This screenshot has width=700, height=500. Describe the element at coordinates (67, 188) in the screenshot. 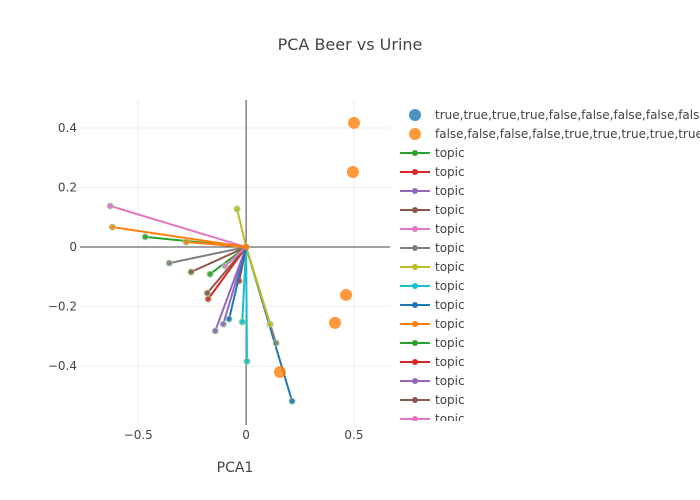

I see `y-tick-label: 0.2` at that location.